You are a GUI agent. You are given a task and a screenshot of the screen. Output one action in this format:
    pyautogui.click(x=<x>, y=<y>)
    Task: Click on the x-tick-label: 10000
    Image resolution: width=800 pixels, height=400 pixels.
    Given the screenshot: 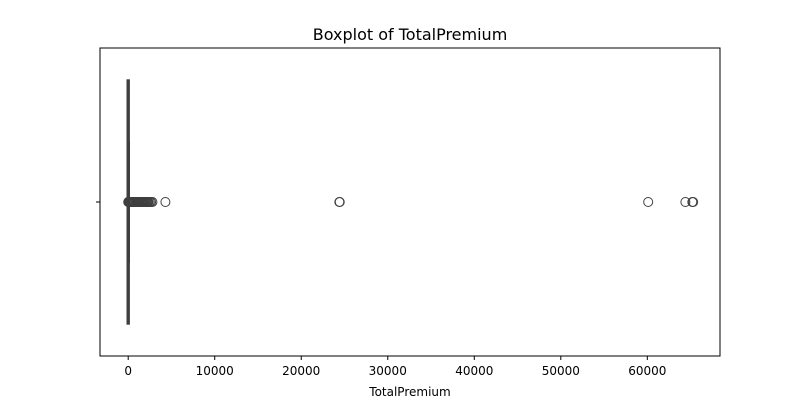 What is the action you would take?
    pyautogui.click(x=215, y=371)
    